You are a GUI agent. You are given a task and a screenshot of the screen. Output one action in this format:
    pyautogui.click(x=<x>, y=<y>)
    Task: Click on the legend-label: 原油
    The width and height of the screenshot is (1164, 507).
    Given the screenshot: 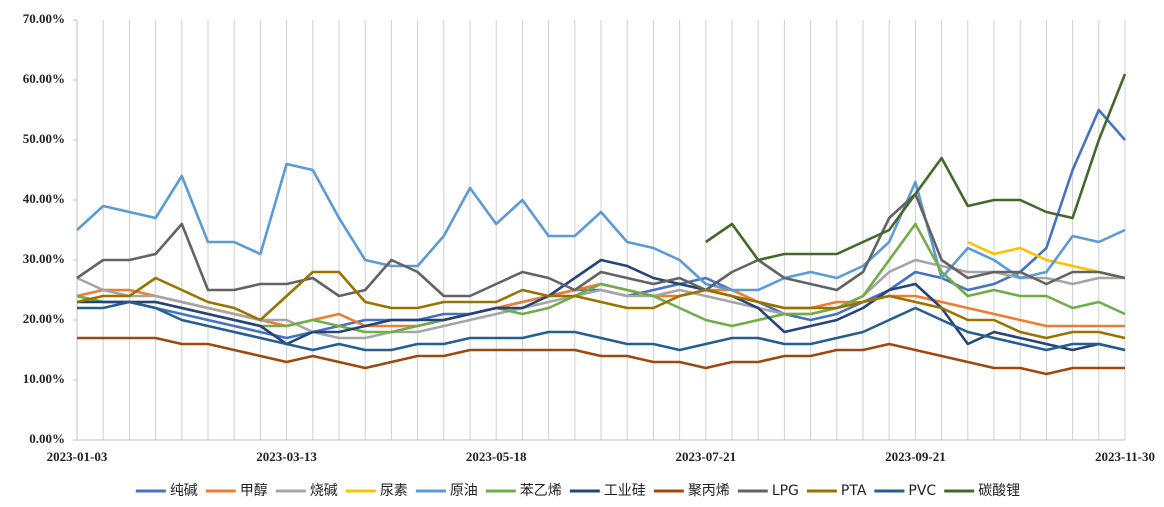 What is the action you would take?
    pyautogui.click(x=464, y=491)
    